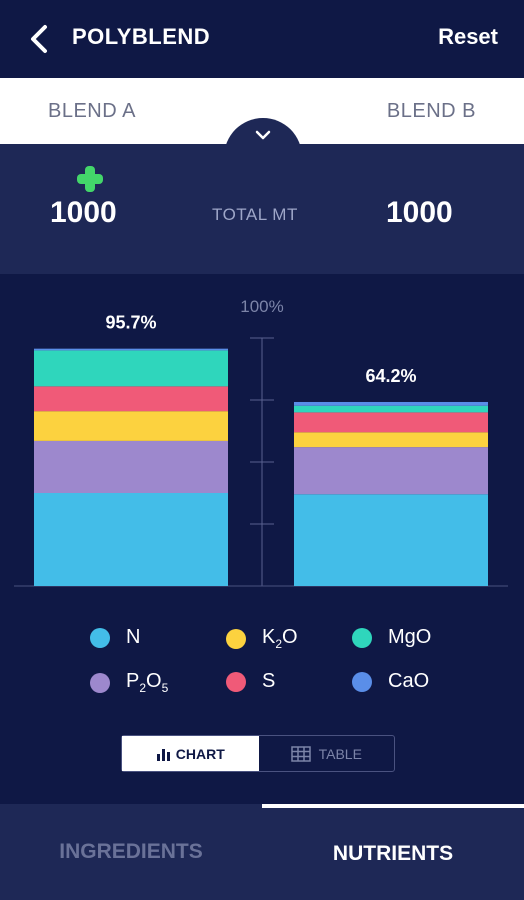 This screenshot has width=524, height=900. What do you see at coordinates (419, 212) in the screenshot?
I see `blend-b-total: 1000` at bounding box center [419, 212].